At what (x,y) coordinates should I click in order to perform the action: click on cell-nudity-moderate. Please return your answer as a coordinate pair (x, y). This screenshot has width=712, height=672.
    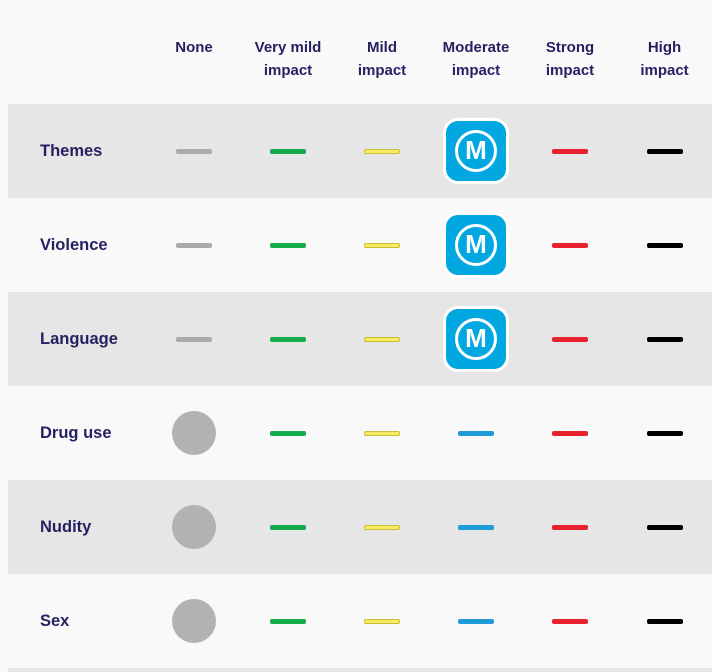
    Looking at the image, I should click on (476, 527).